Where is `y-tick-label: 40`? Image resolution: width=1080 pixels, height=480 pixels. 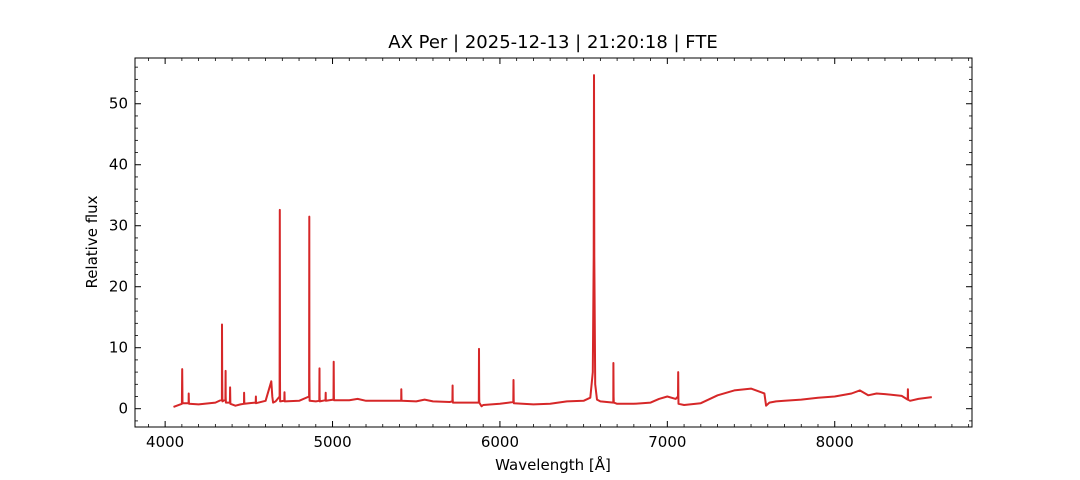
y-tick-label: 40 is located at coordinates (118, 165).